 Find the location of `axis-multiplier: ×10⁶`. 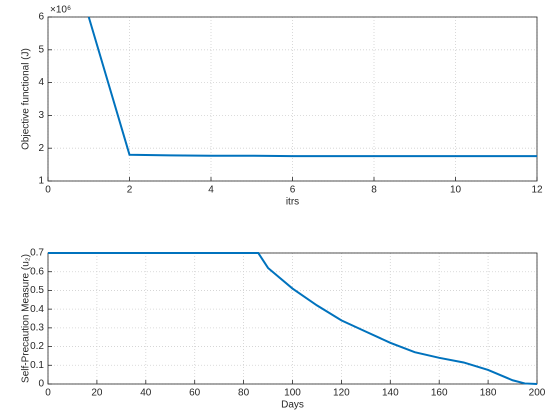

axis-multiplier: ×10⁶ is located at coordinates (60, 10).